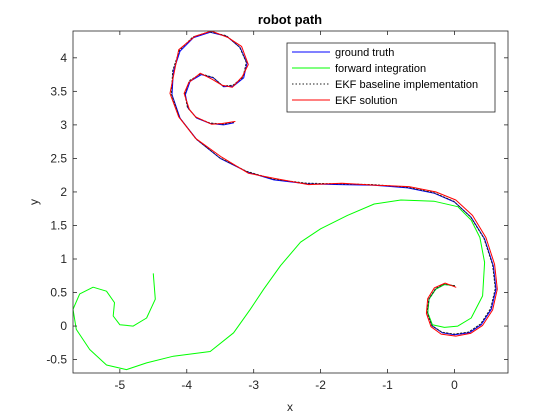 The image size is (560, 420). I want to click on y-tick-label: 0.5, so click(58, 293).